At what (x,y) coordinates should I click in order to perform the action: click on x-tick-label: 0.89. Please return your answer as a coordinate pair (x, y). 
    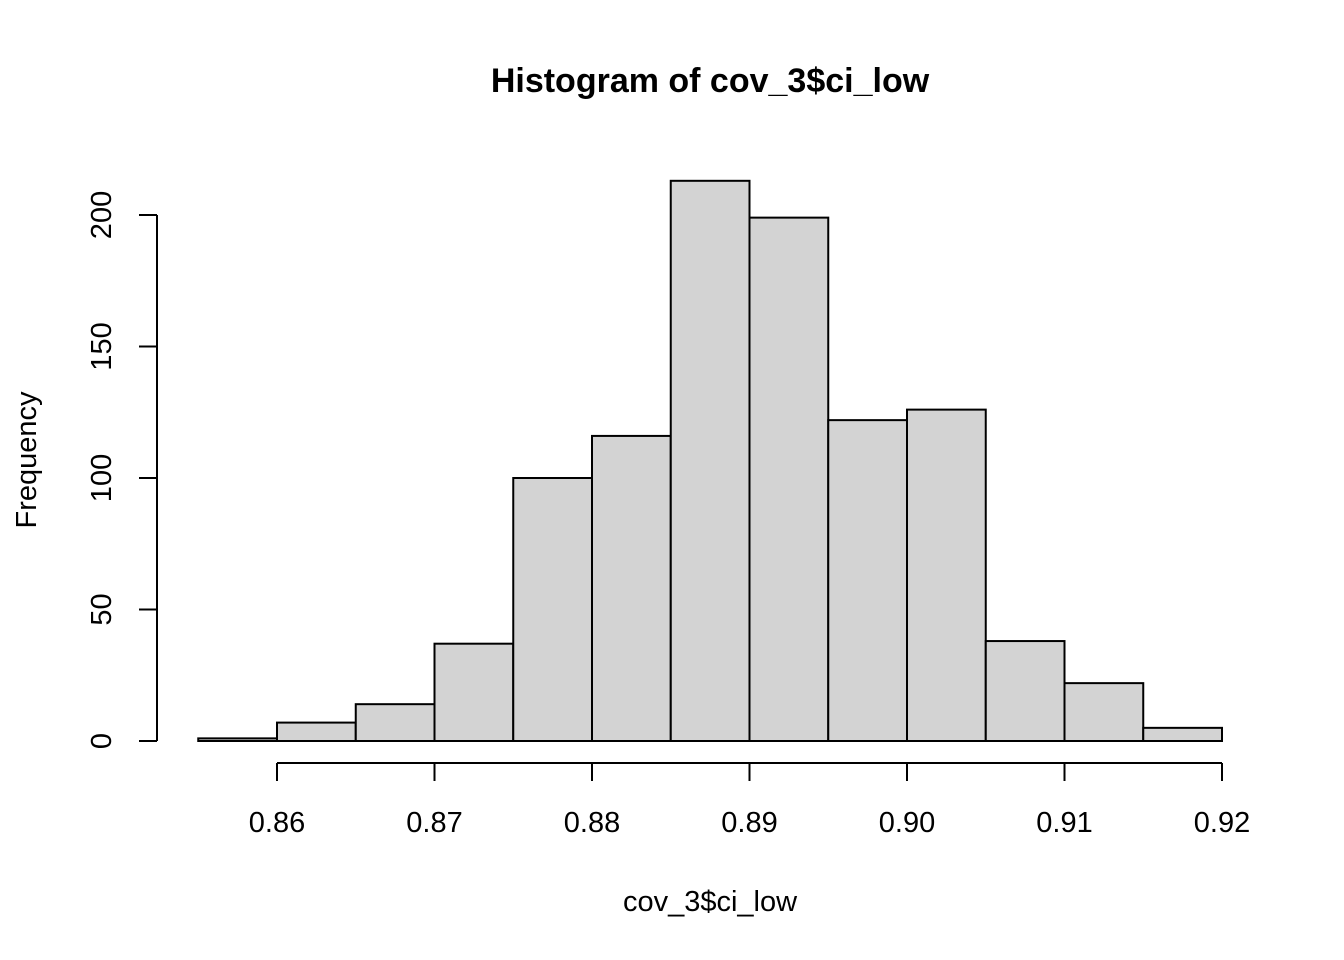
    Looking at the image, I should click on (749, 823).